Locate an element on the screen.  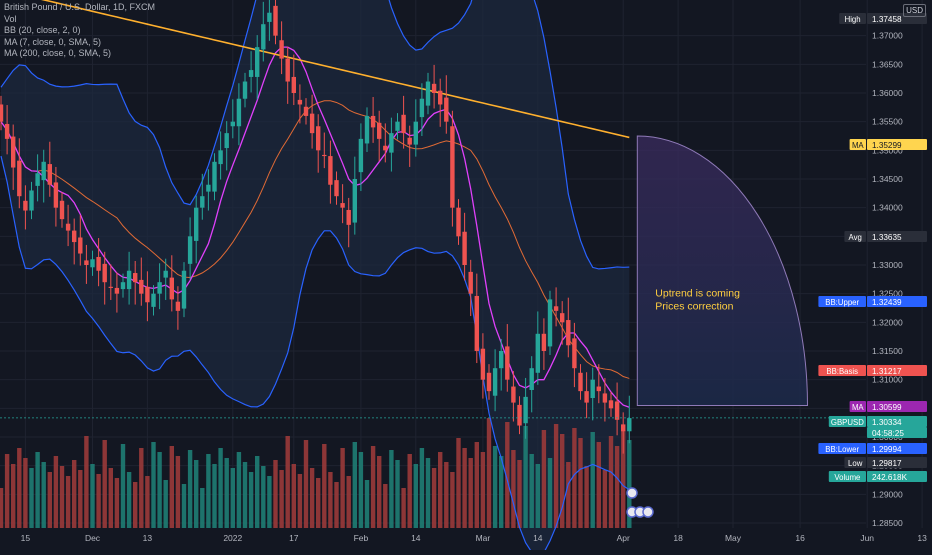
projection-shape is located at coordinates (722, 270).